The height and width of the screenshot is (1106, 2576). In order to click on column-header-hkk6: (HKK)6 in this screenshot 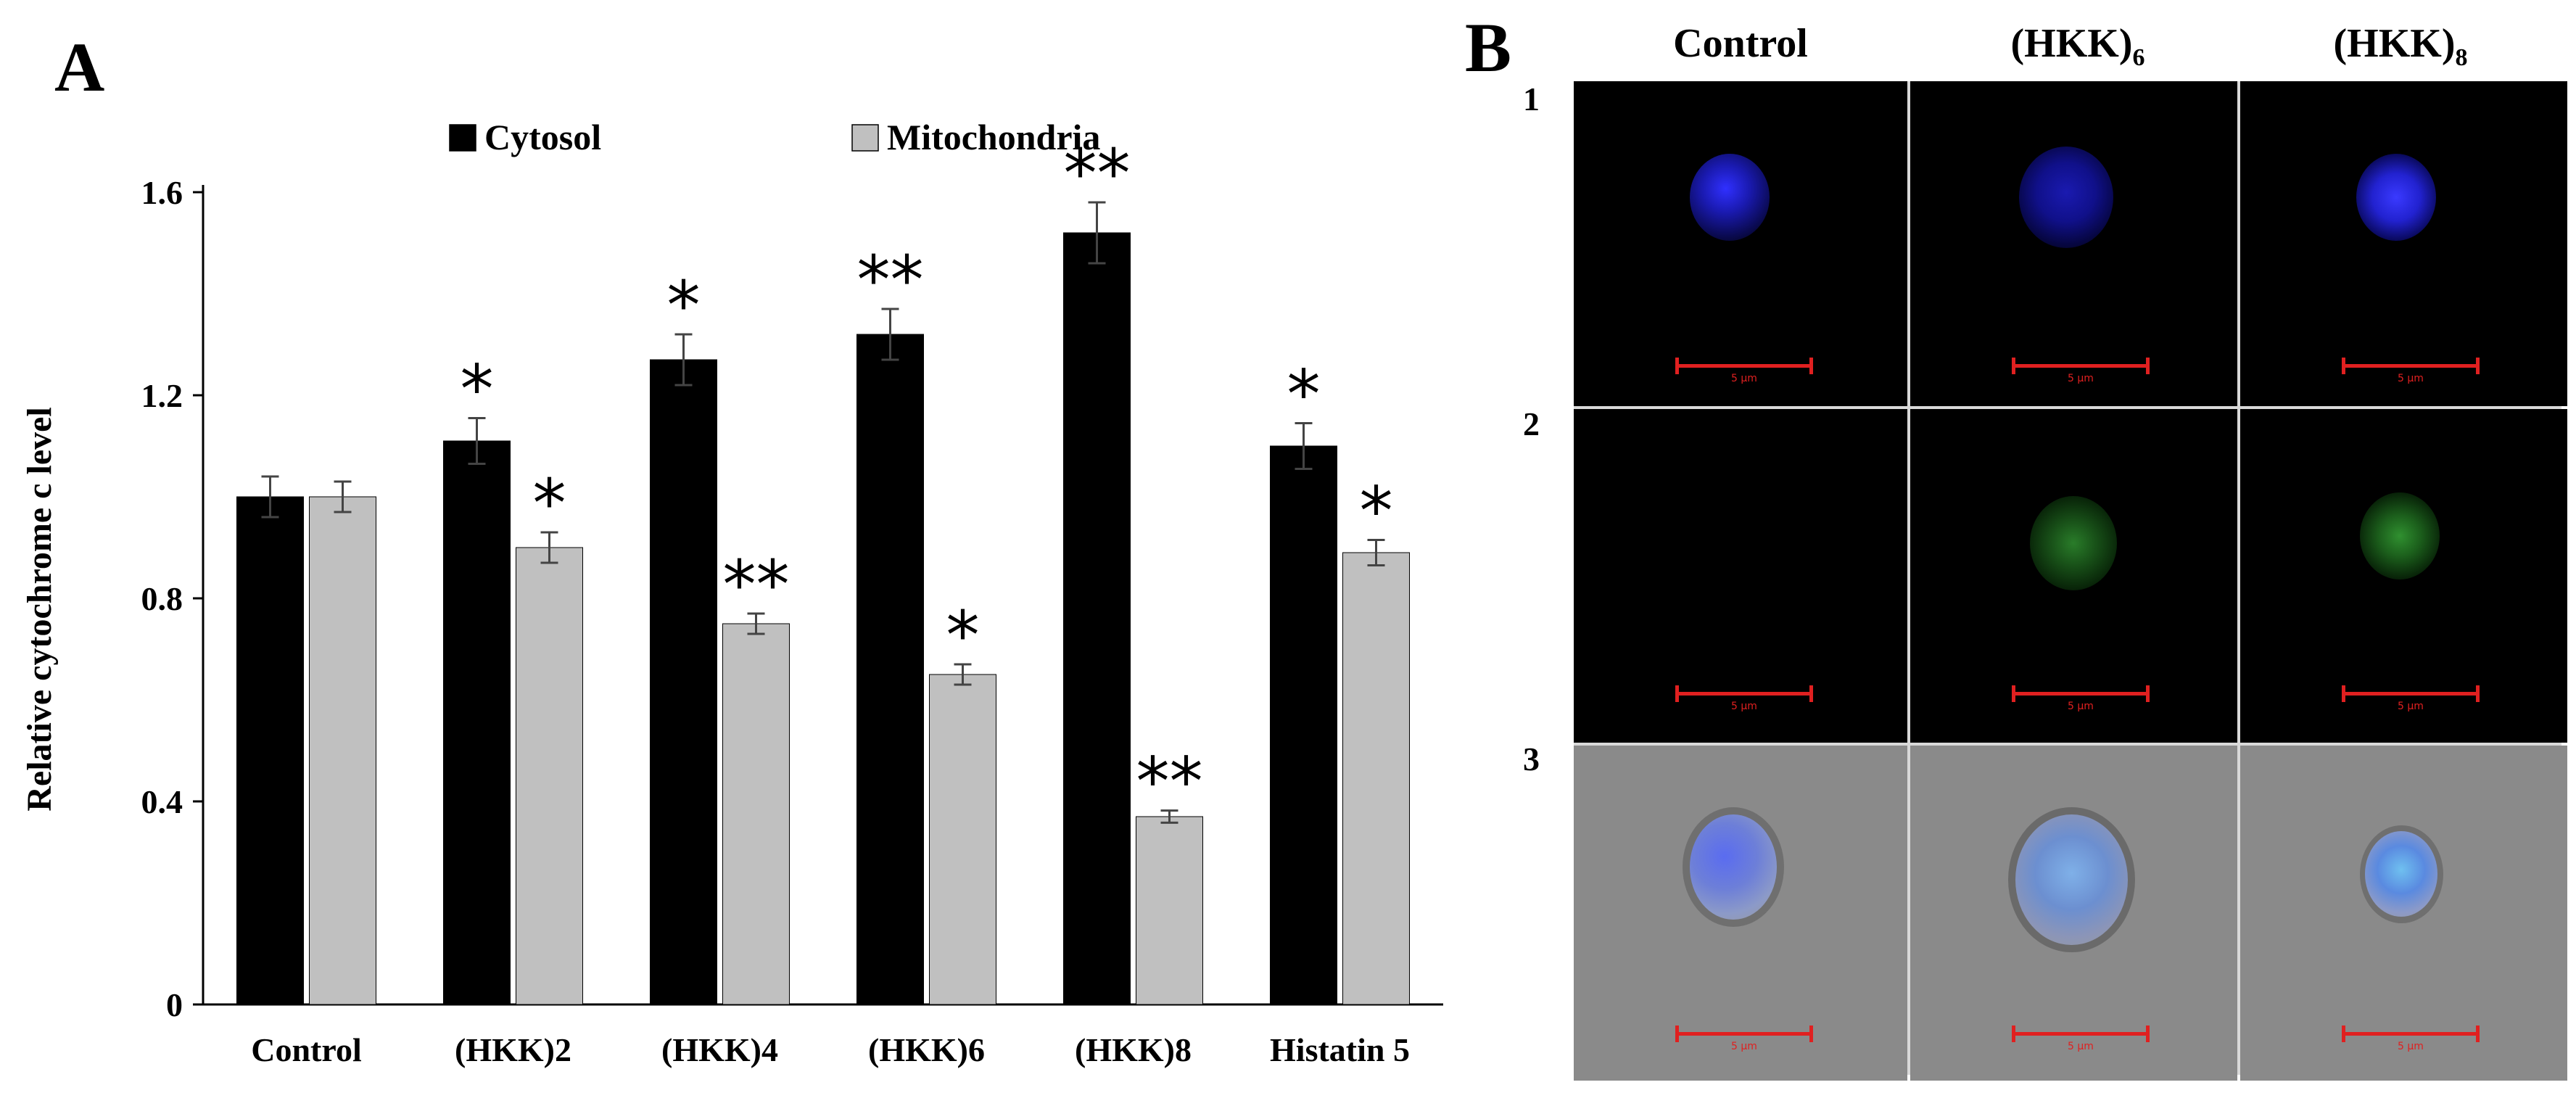, I will do `click(2078, 46)`.